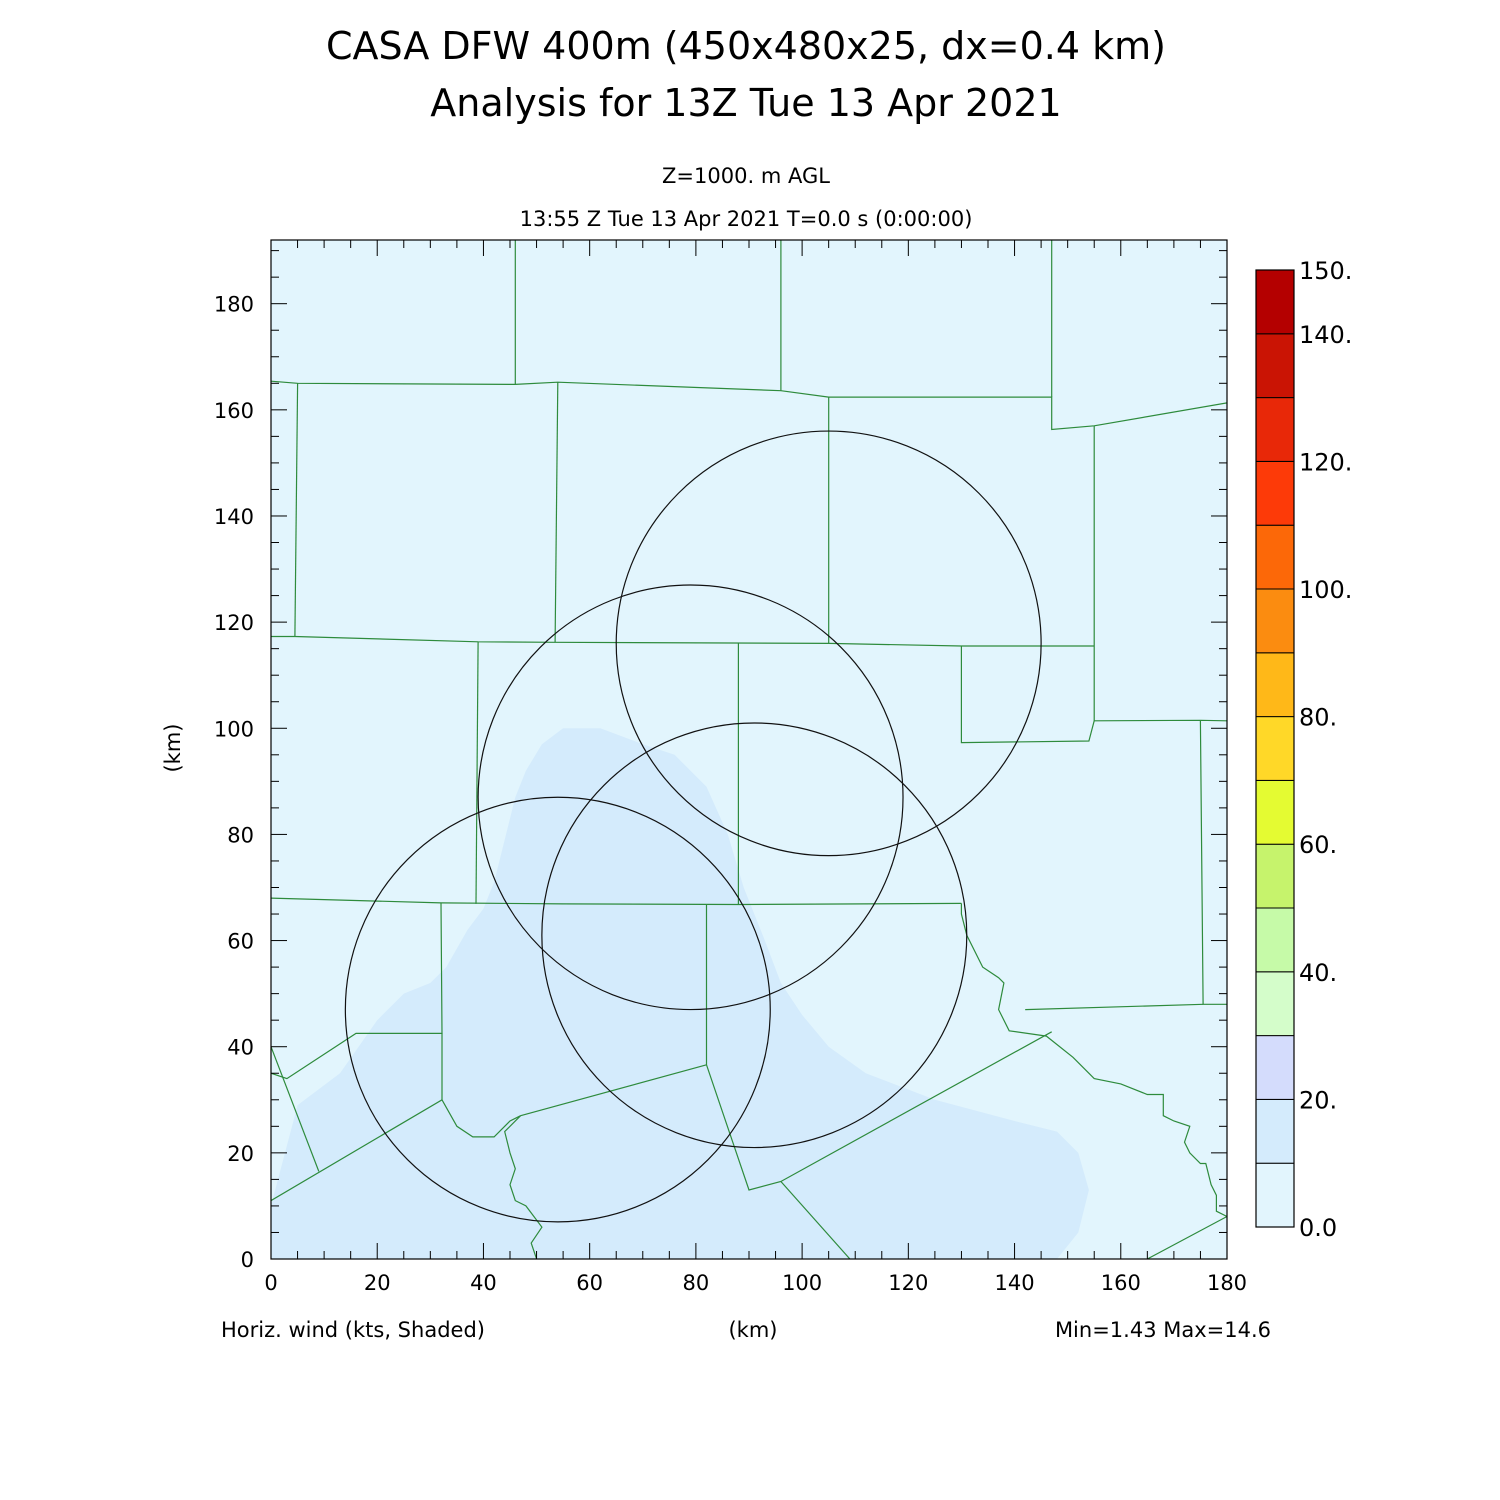 Image resolution: width=1500 pixels, height=1500 pixels. What do you see at coordinates (1325, 462) in the screenshot?
I see `colorbar-label: 120.` at bounding box center [1325, 462].